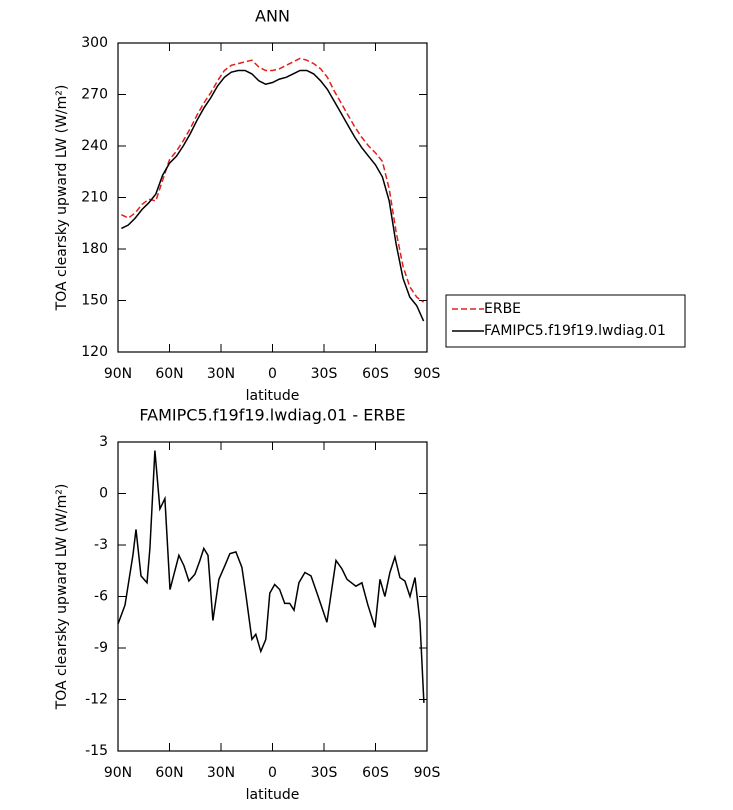 The height and width of the screenshot is (810, 733). Describe the element at coordinates (94, 95) in the screenshot. I see `y-tick-label: 270` at that location.